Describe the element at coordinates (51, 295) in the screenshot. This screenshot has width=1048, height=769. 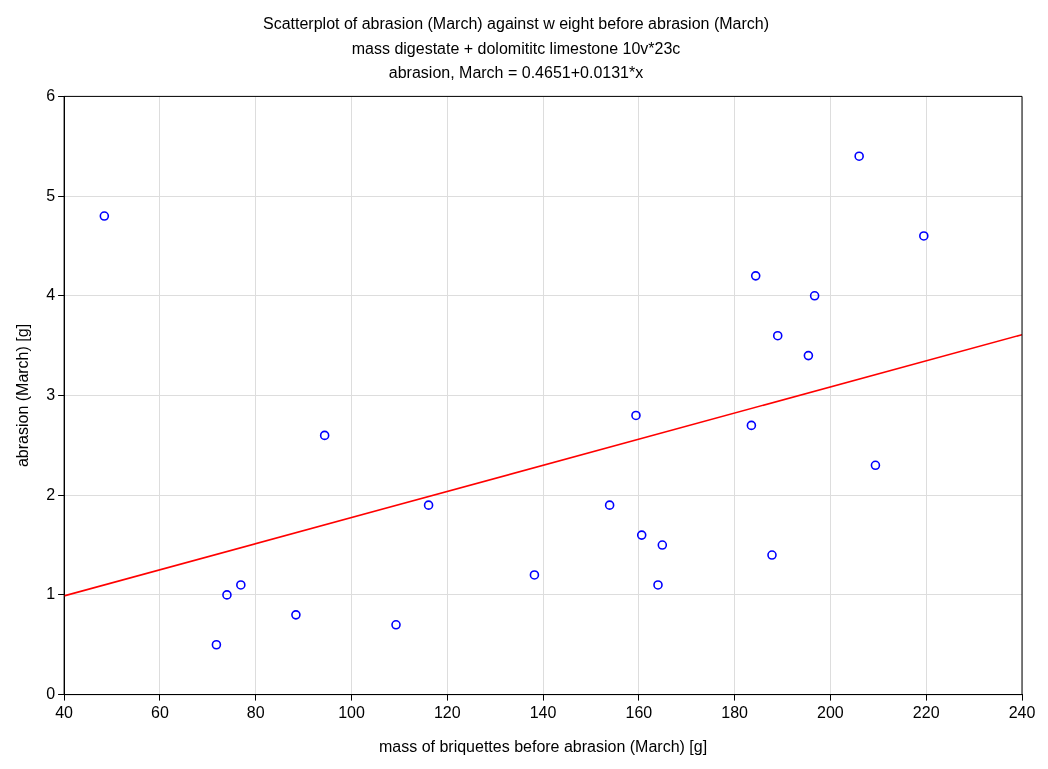
I see `y-tick-label: 4` at that location.